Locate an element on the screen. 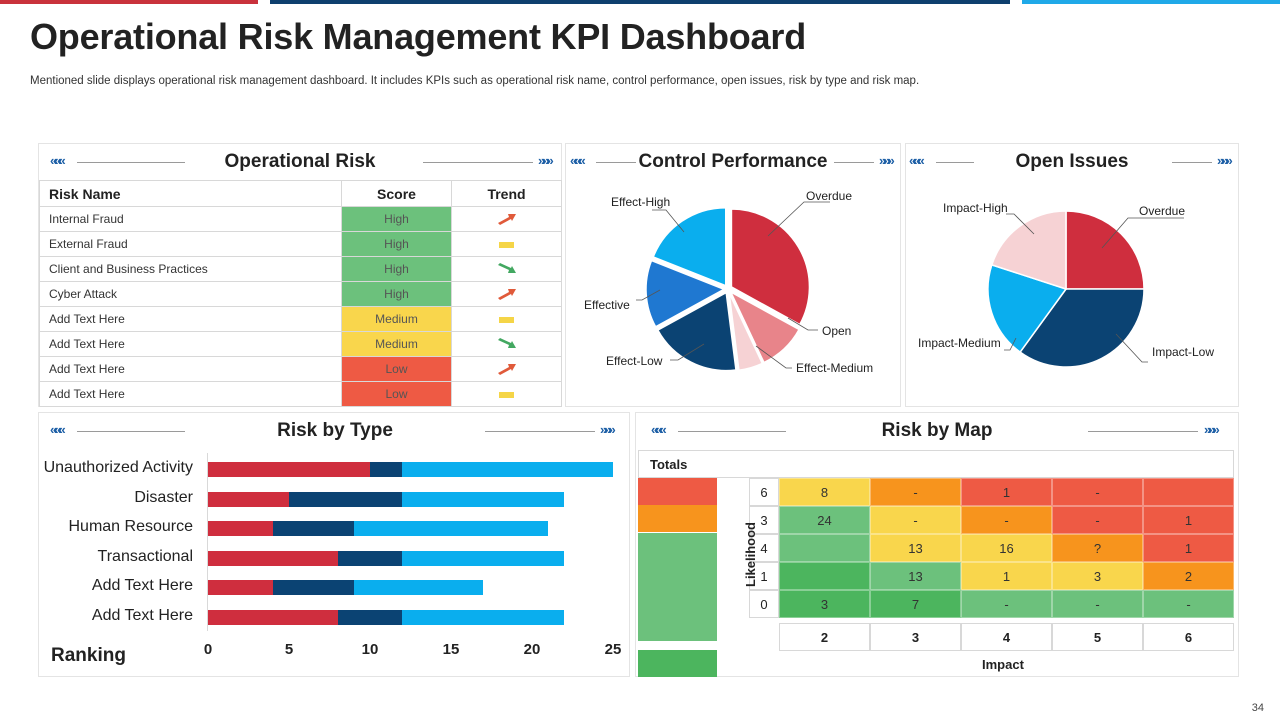 This screenshot has width=1280, height=720. category-label: Human Resource is located at coordinates (131, 526).